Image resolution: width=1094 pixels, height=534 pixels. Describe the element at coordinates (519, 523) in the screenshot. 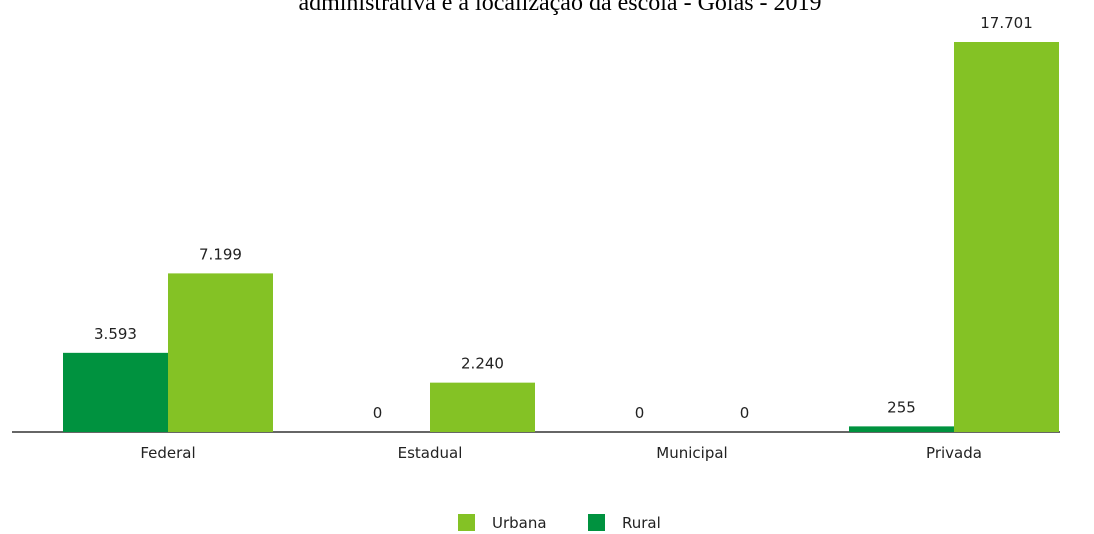

I see `legend-label: Urbana` at that location.